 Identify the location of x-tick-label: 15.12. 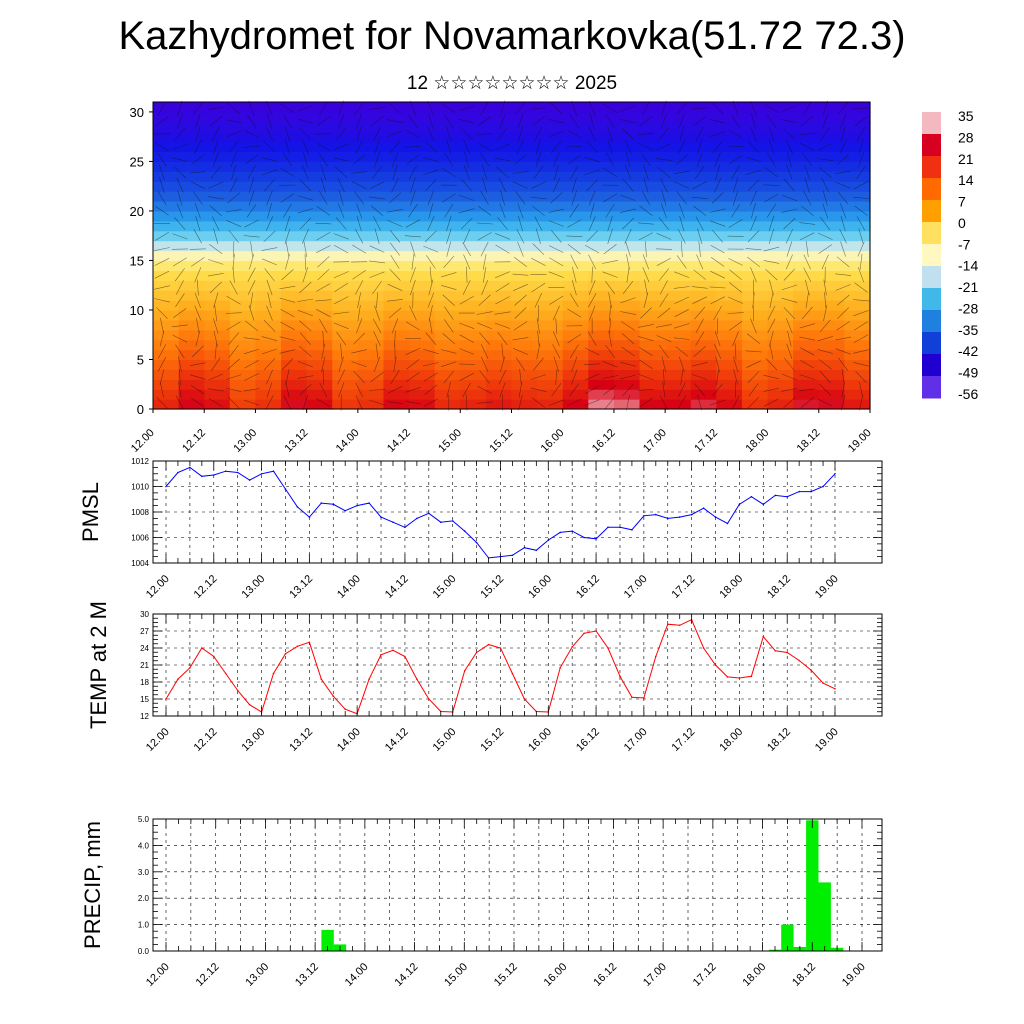
(506, 975).